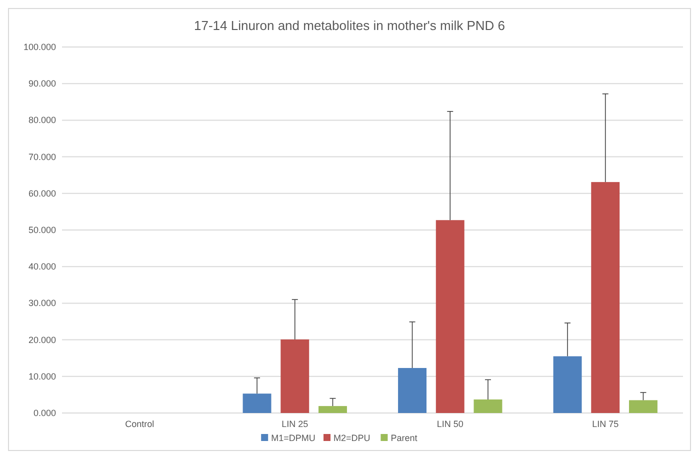 This screenshot has width=699, height=459. What do you see at coordinates (42, 193) in the screenshot?
I see `y-tick-label: 60.000` at bounding box center [42, 193].